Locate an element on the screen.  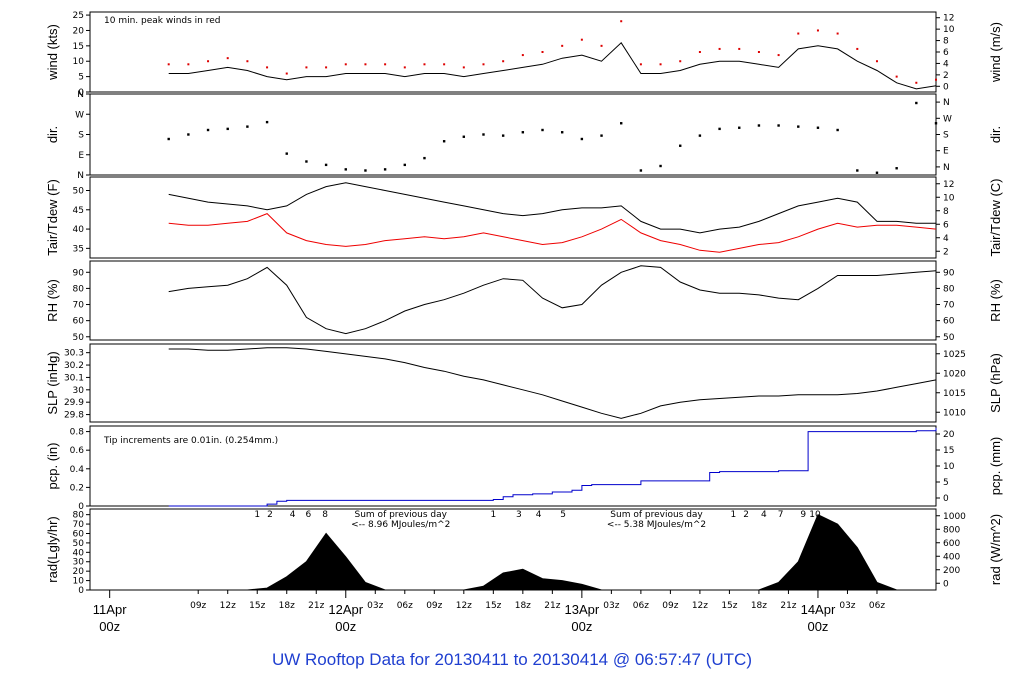
y-axis-label-left: pcp. (in) is located at coordinates (52, 466).